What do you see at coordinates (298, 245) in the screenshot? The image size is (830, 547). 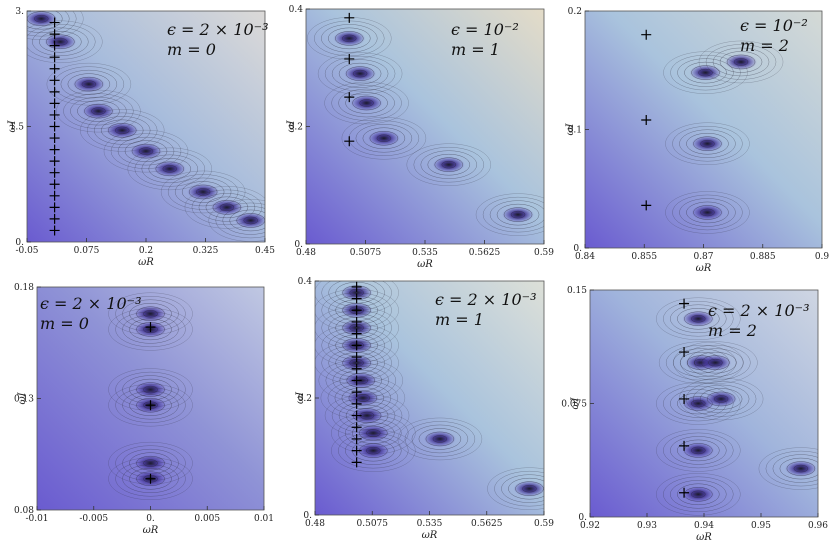 I see `y-tick-label-2-1: 0.` at bounding box center [298, 245].